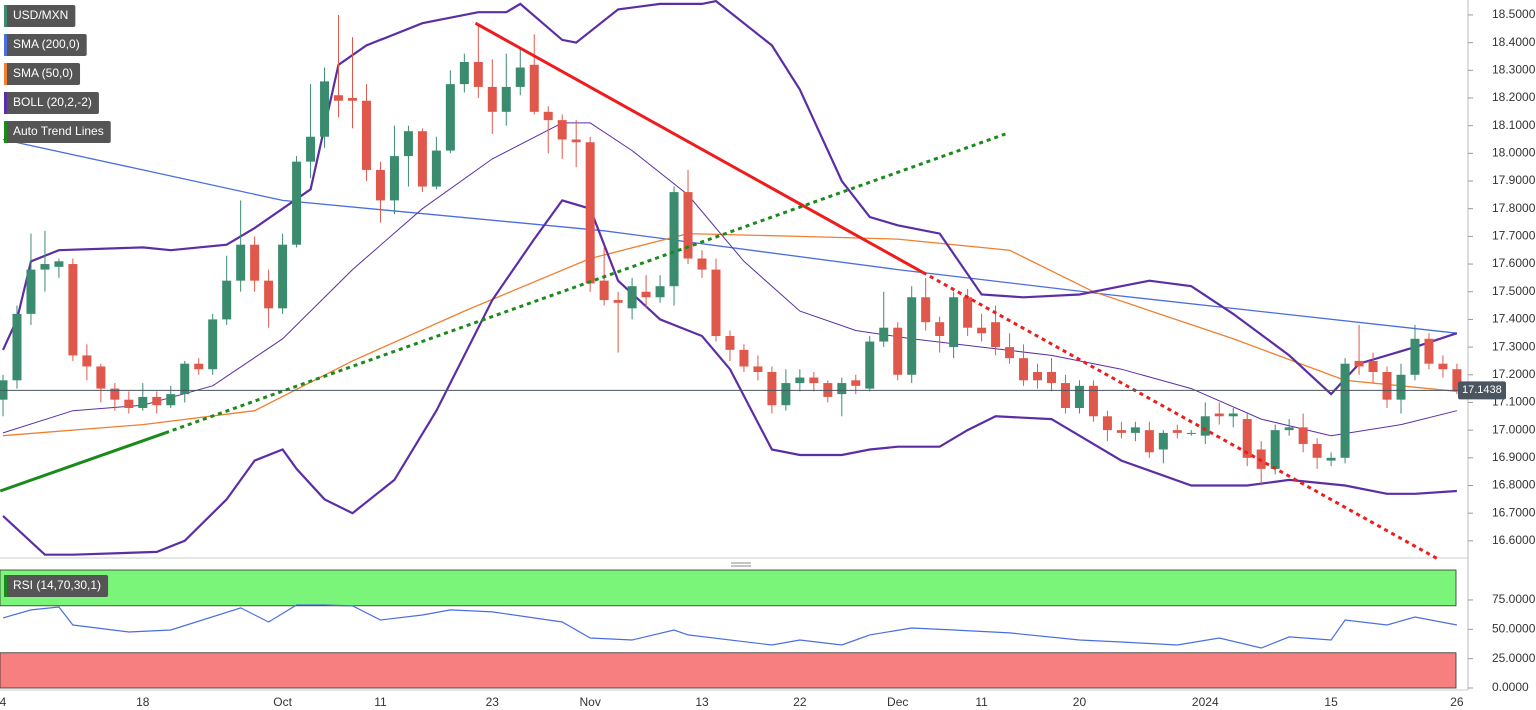 This screenshot has width=1536, height=710. I want to click on x-tick-label: 2024, so click(1205, 702).